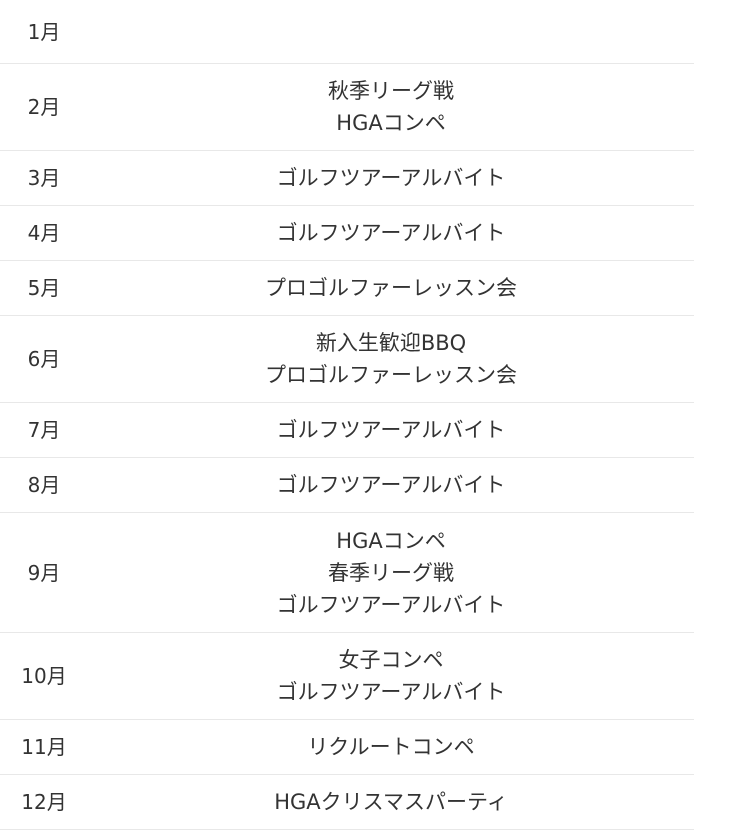  What do you see at coordinates (347, 32) in the screenshot?
I see `schedule-row: 1月` at bounding box center [347, 32].